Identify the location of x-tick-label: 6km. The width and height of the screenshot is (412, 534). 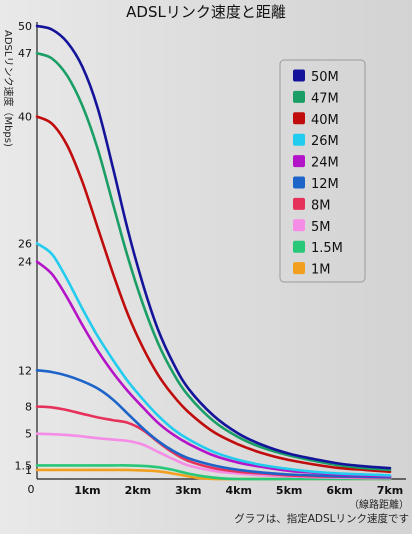
(339, 490).